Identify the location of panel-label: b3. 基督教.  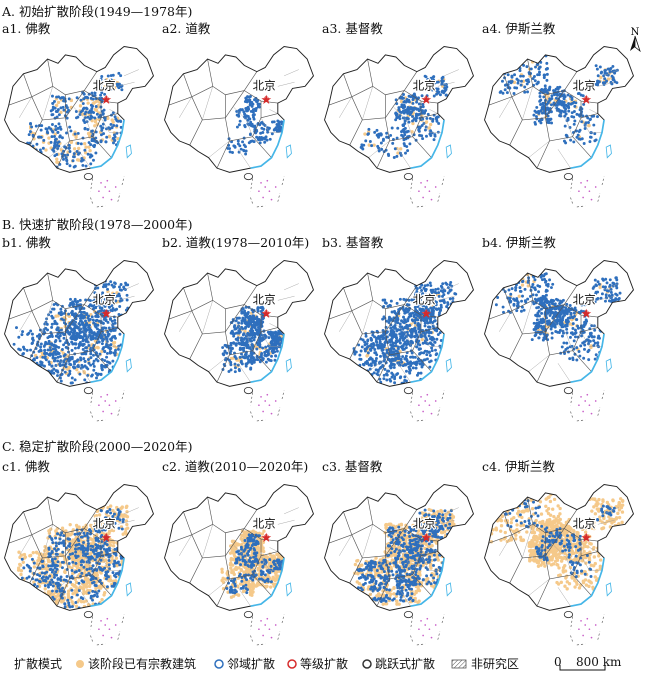
(353, 242).